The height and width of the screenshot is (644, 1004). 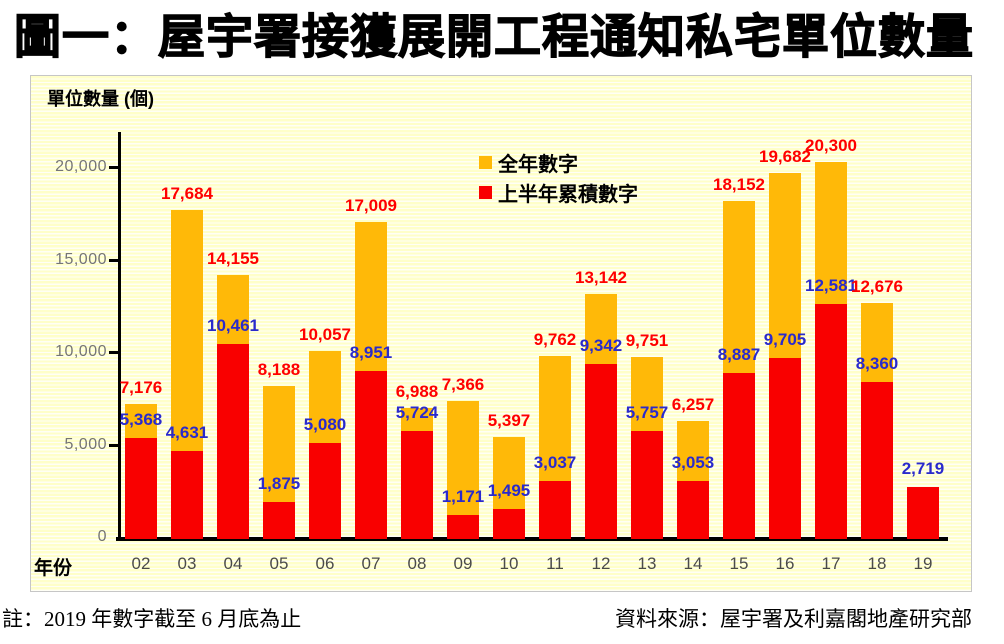 What do you see at coordinates (647, 563) in the screenshot?
I see `x-tick-label-13: 13` at bounding box center [647, 563].